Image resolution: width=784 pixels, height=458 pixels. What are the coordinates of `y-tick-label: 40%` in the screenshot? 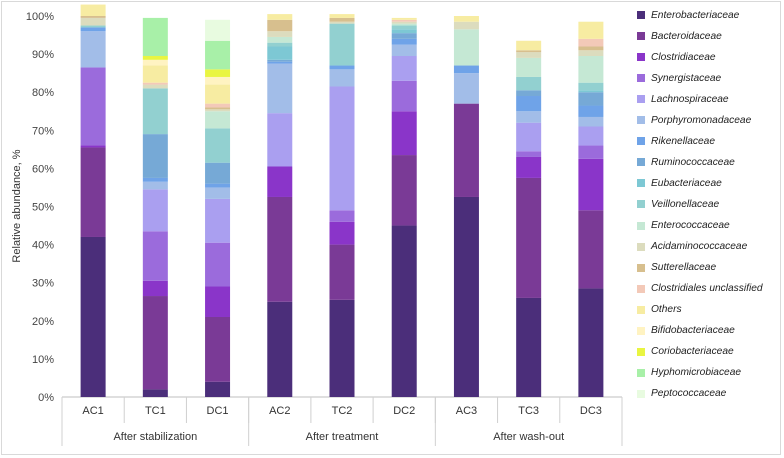 It's located at (43, 246).